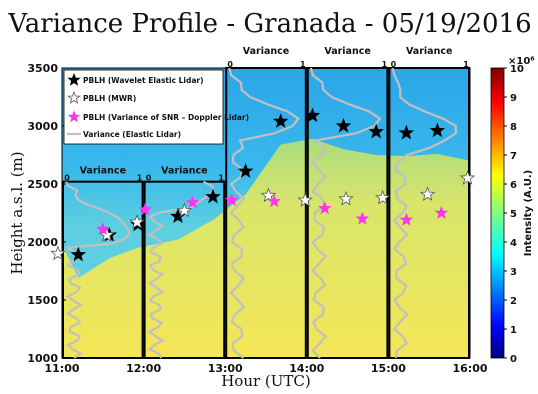 The height and width of the screenshot is (394, 538). I want to click on colorbar-tick-label: 3, so click(513, 272).